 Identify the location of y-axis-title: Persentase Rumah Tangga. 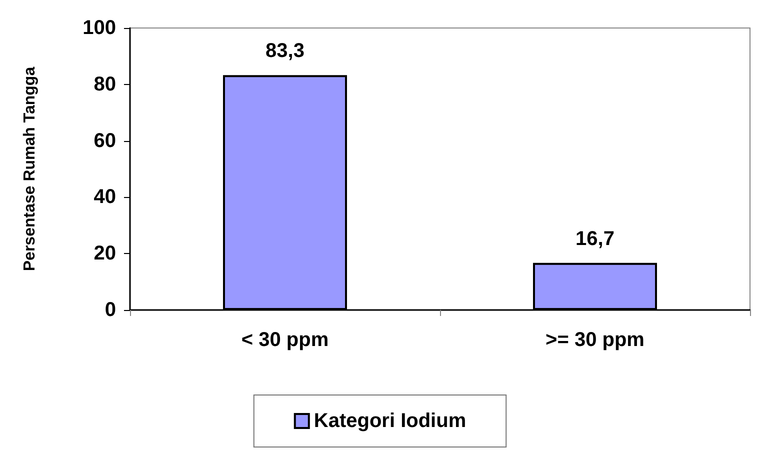
(30, 169).